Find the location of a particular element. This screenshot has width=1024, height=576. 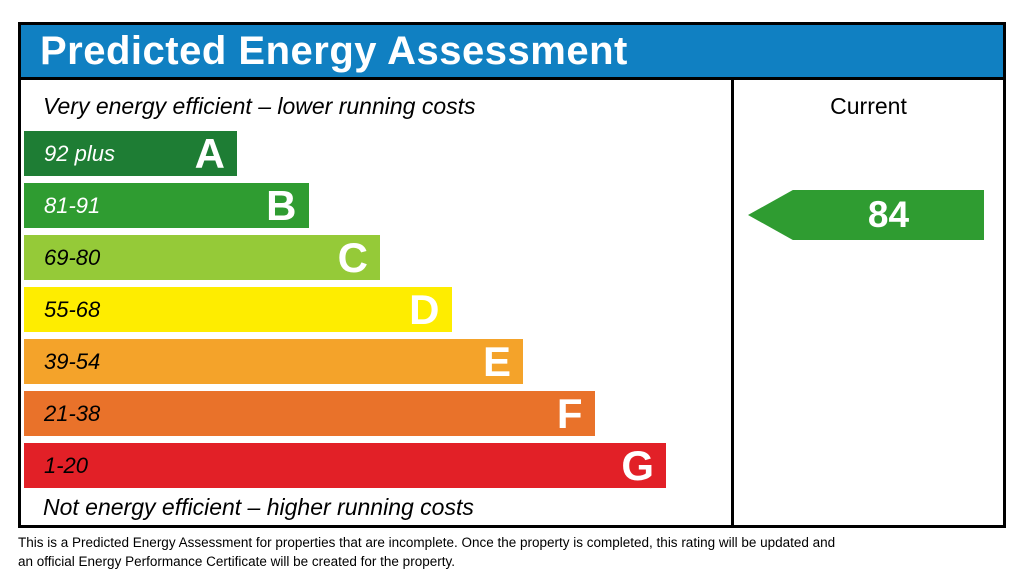

band-row-b: 81-91 B is located at coordinates (345, 205).